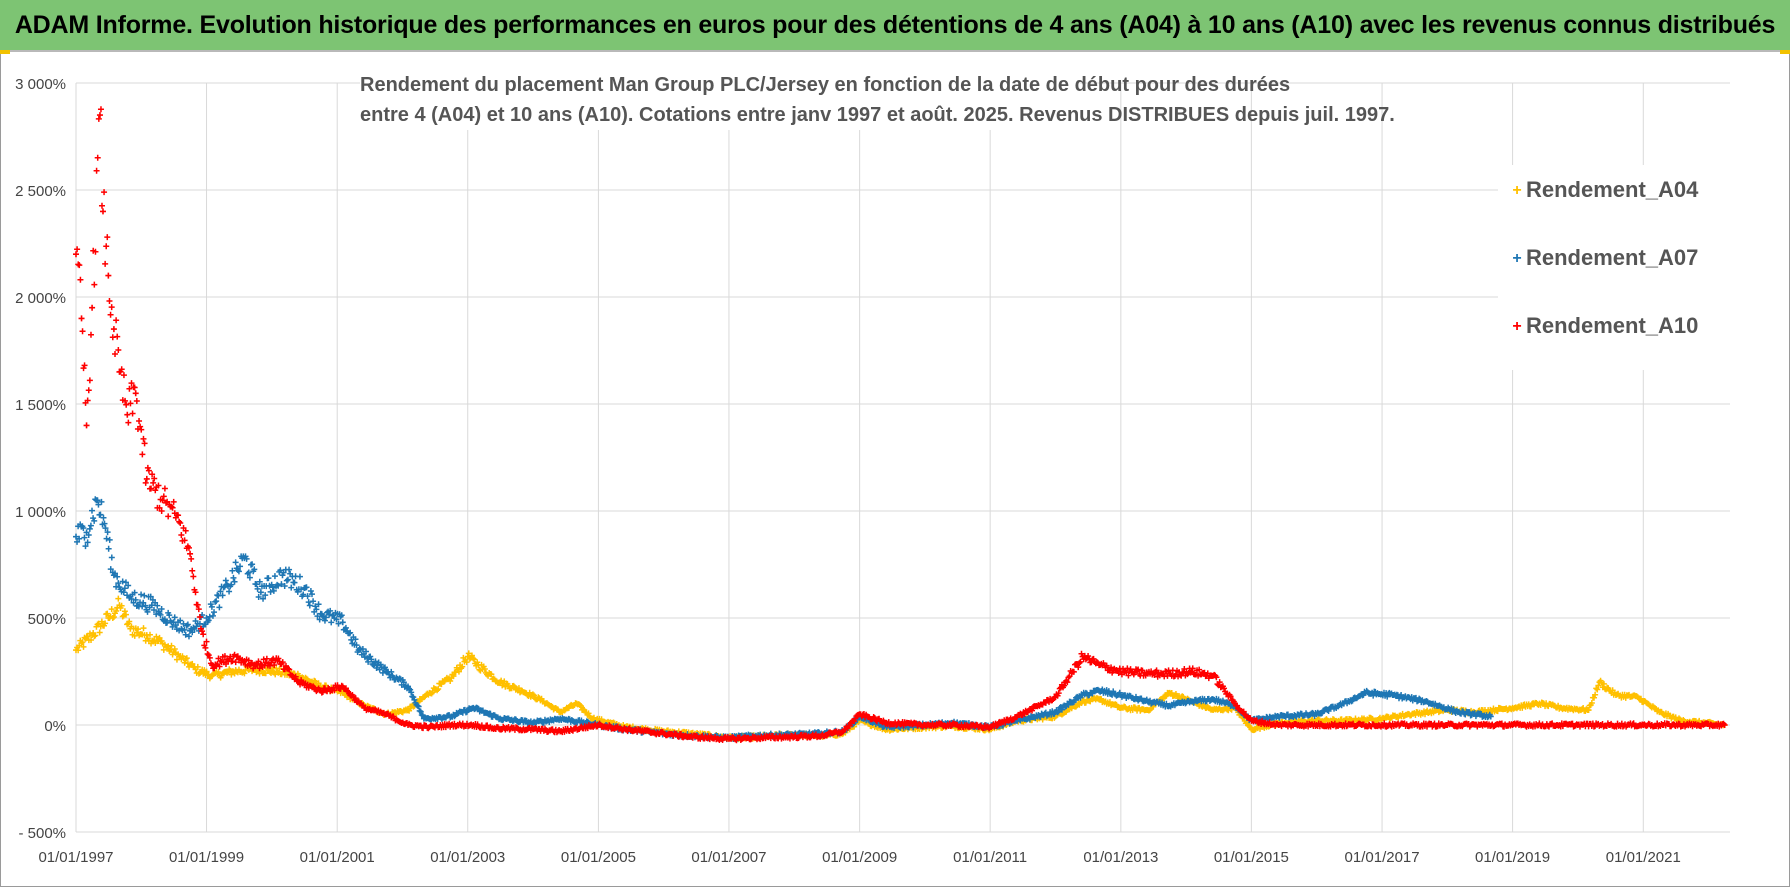  Describe the element at coordinates (990, 857) in the screenshot. I see `x-tick-label: 01/01/2011` at that location.